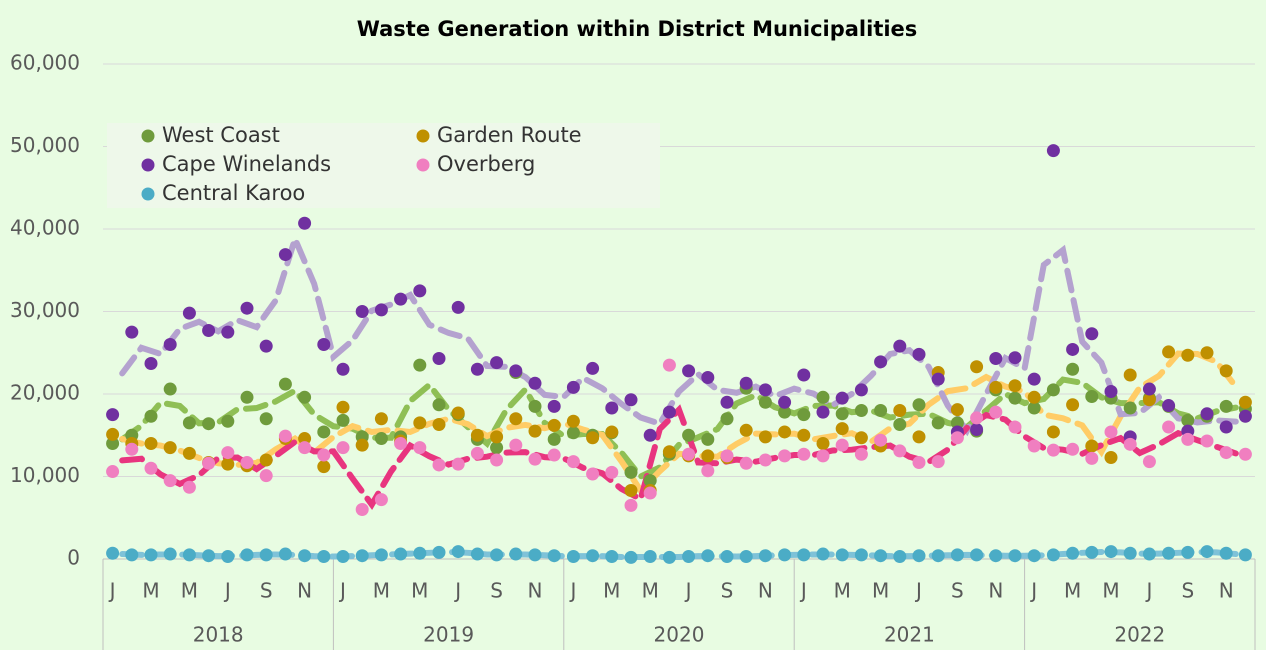 Image resolution: width=1266 pixels, height=650 pixels. I want to click on y-tick-label: 10,000, so click(45, 475).